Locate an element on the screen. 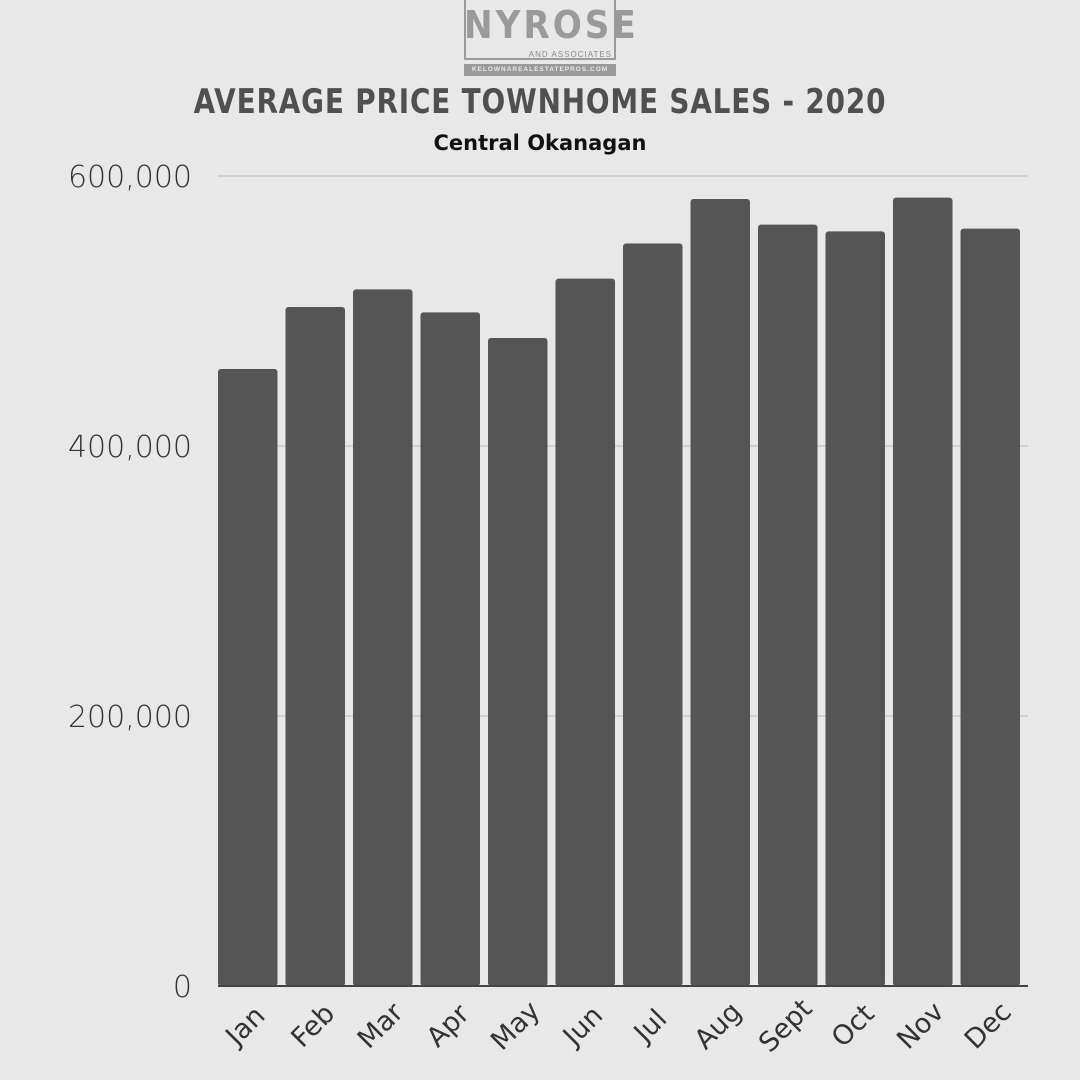 The height and width of the screenshot is (1080, 1080). logo-url: KELOWNAREALESTATEPROS.COM is located at coordinates (540, 70).